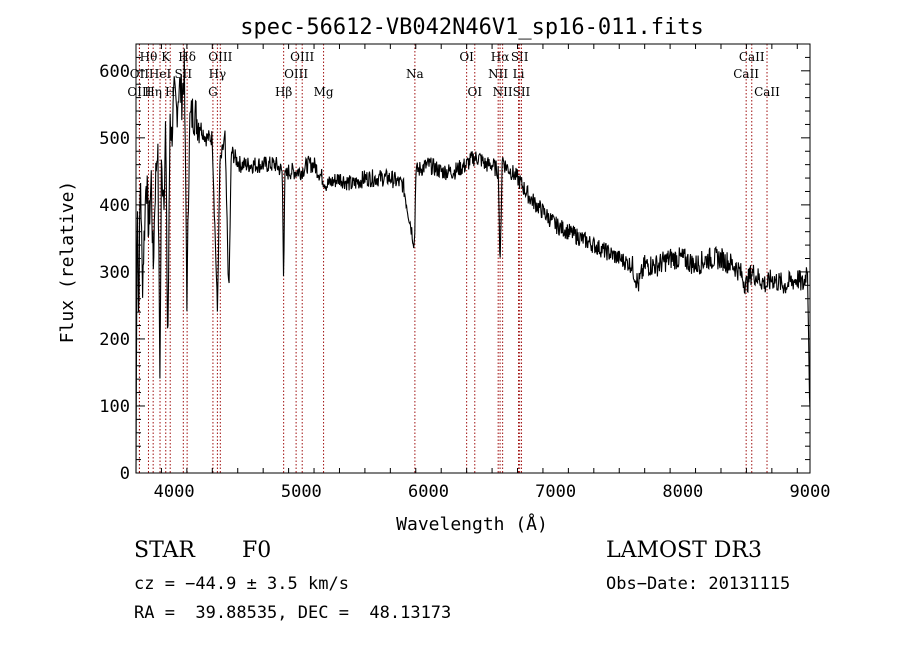 The height and width of the screenshot is (649, 900). Describe the element at coordinates (810, 492) in the screenshot. I see `x-tick-label: 9000` at that location.